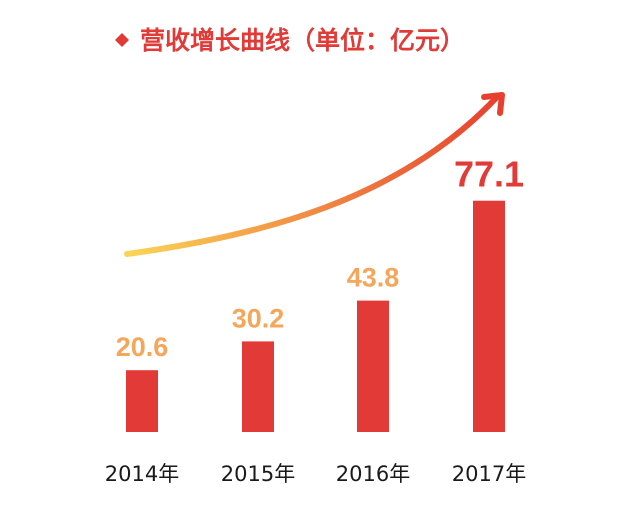 The height and width of the screenshot is (517, 632). I want to click on x-tick-label: 2017年, so click(489, 474).